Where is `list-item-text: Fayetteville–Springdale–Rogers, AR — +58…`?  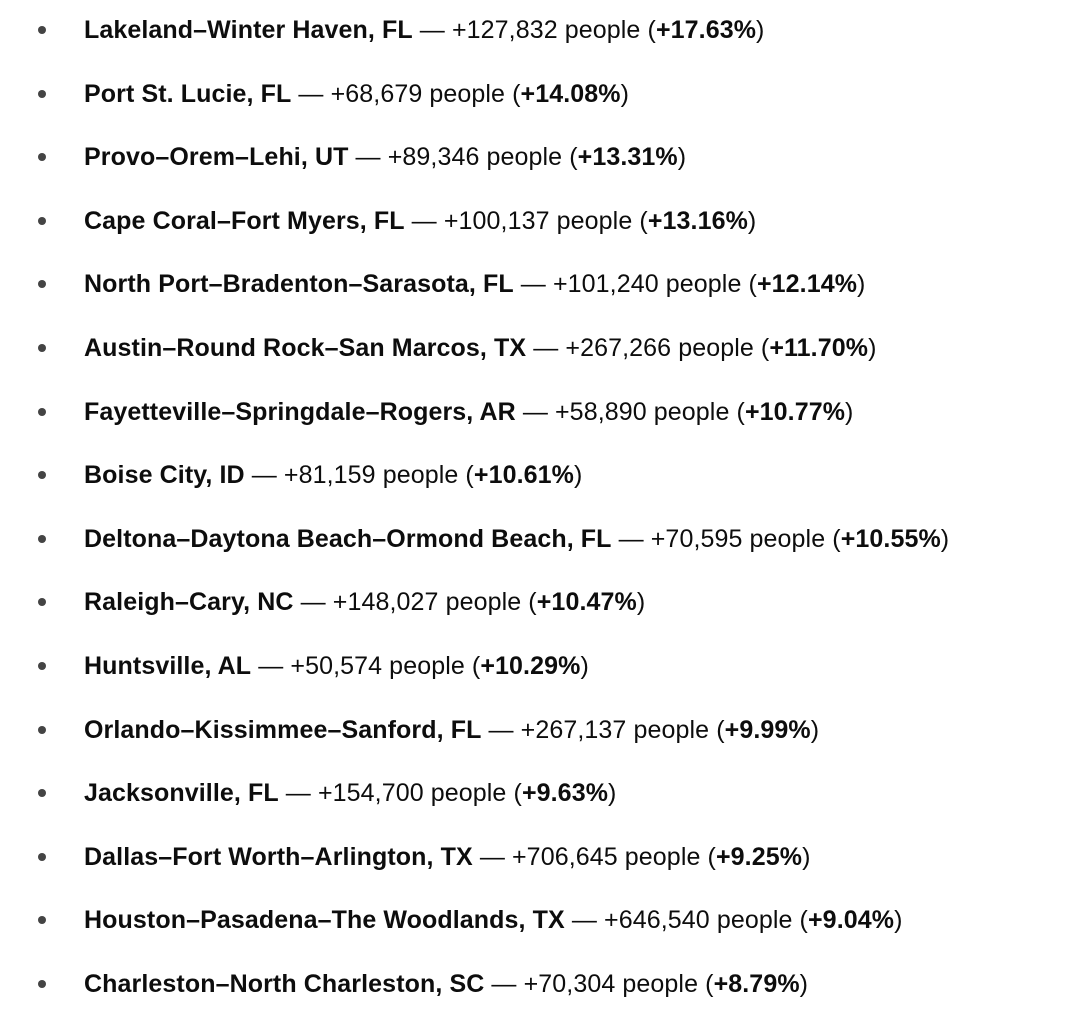 list-item-text: Fayetteville–Springdale–Rogers, AR — +58… is located at coordinates (468, 412).